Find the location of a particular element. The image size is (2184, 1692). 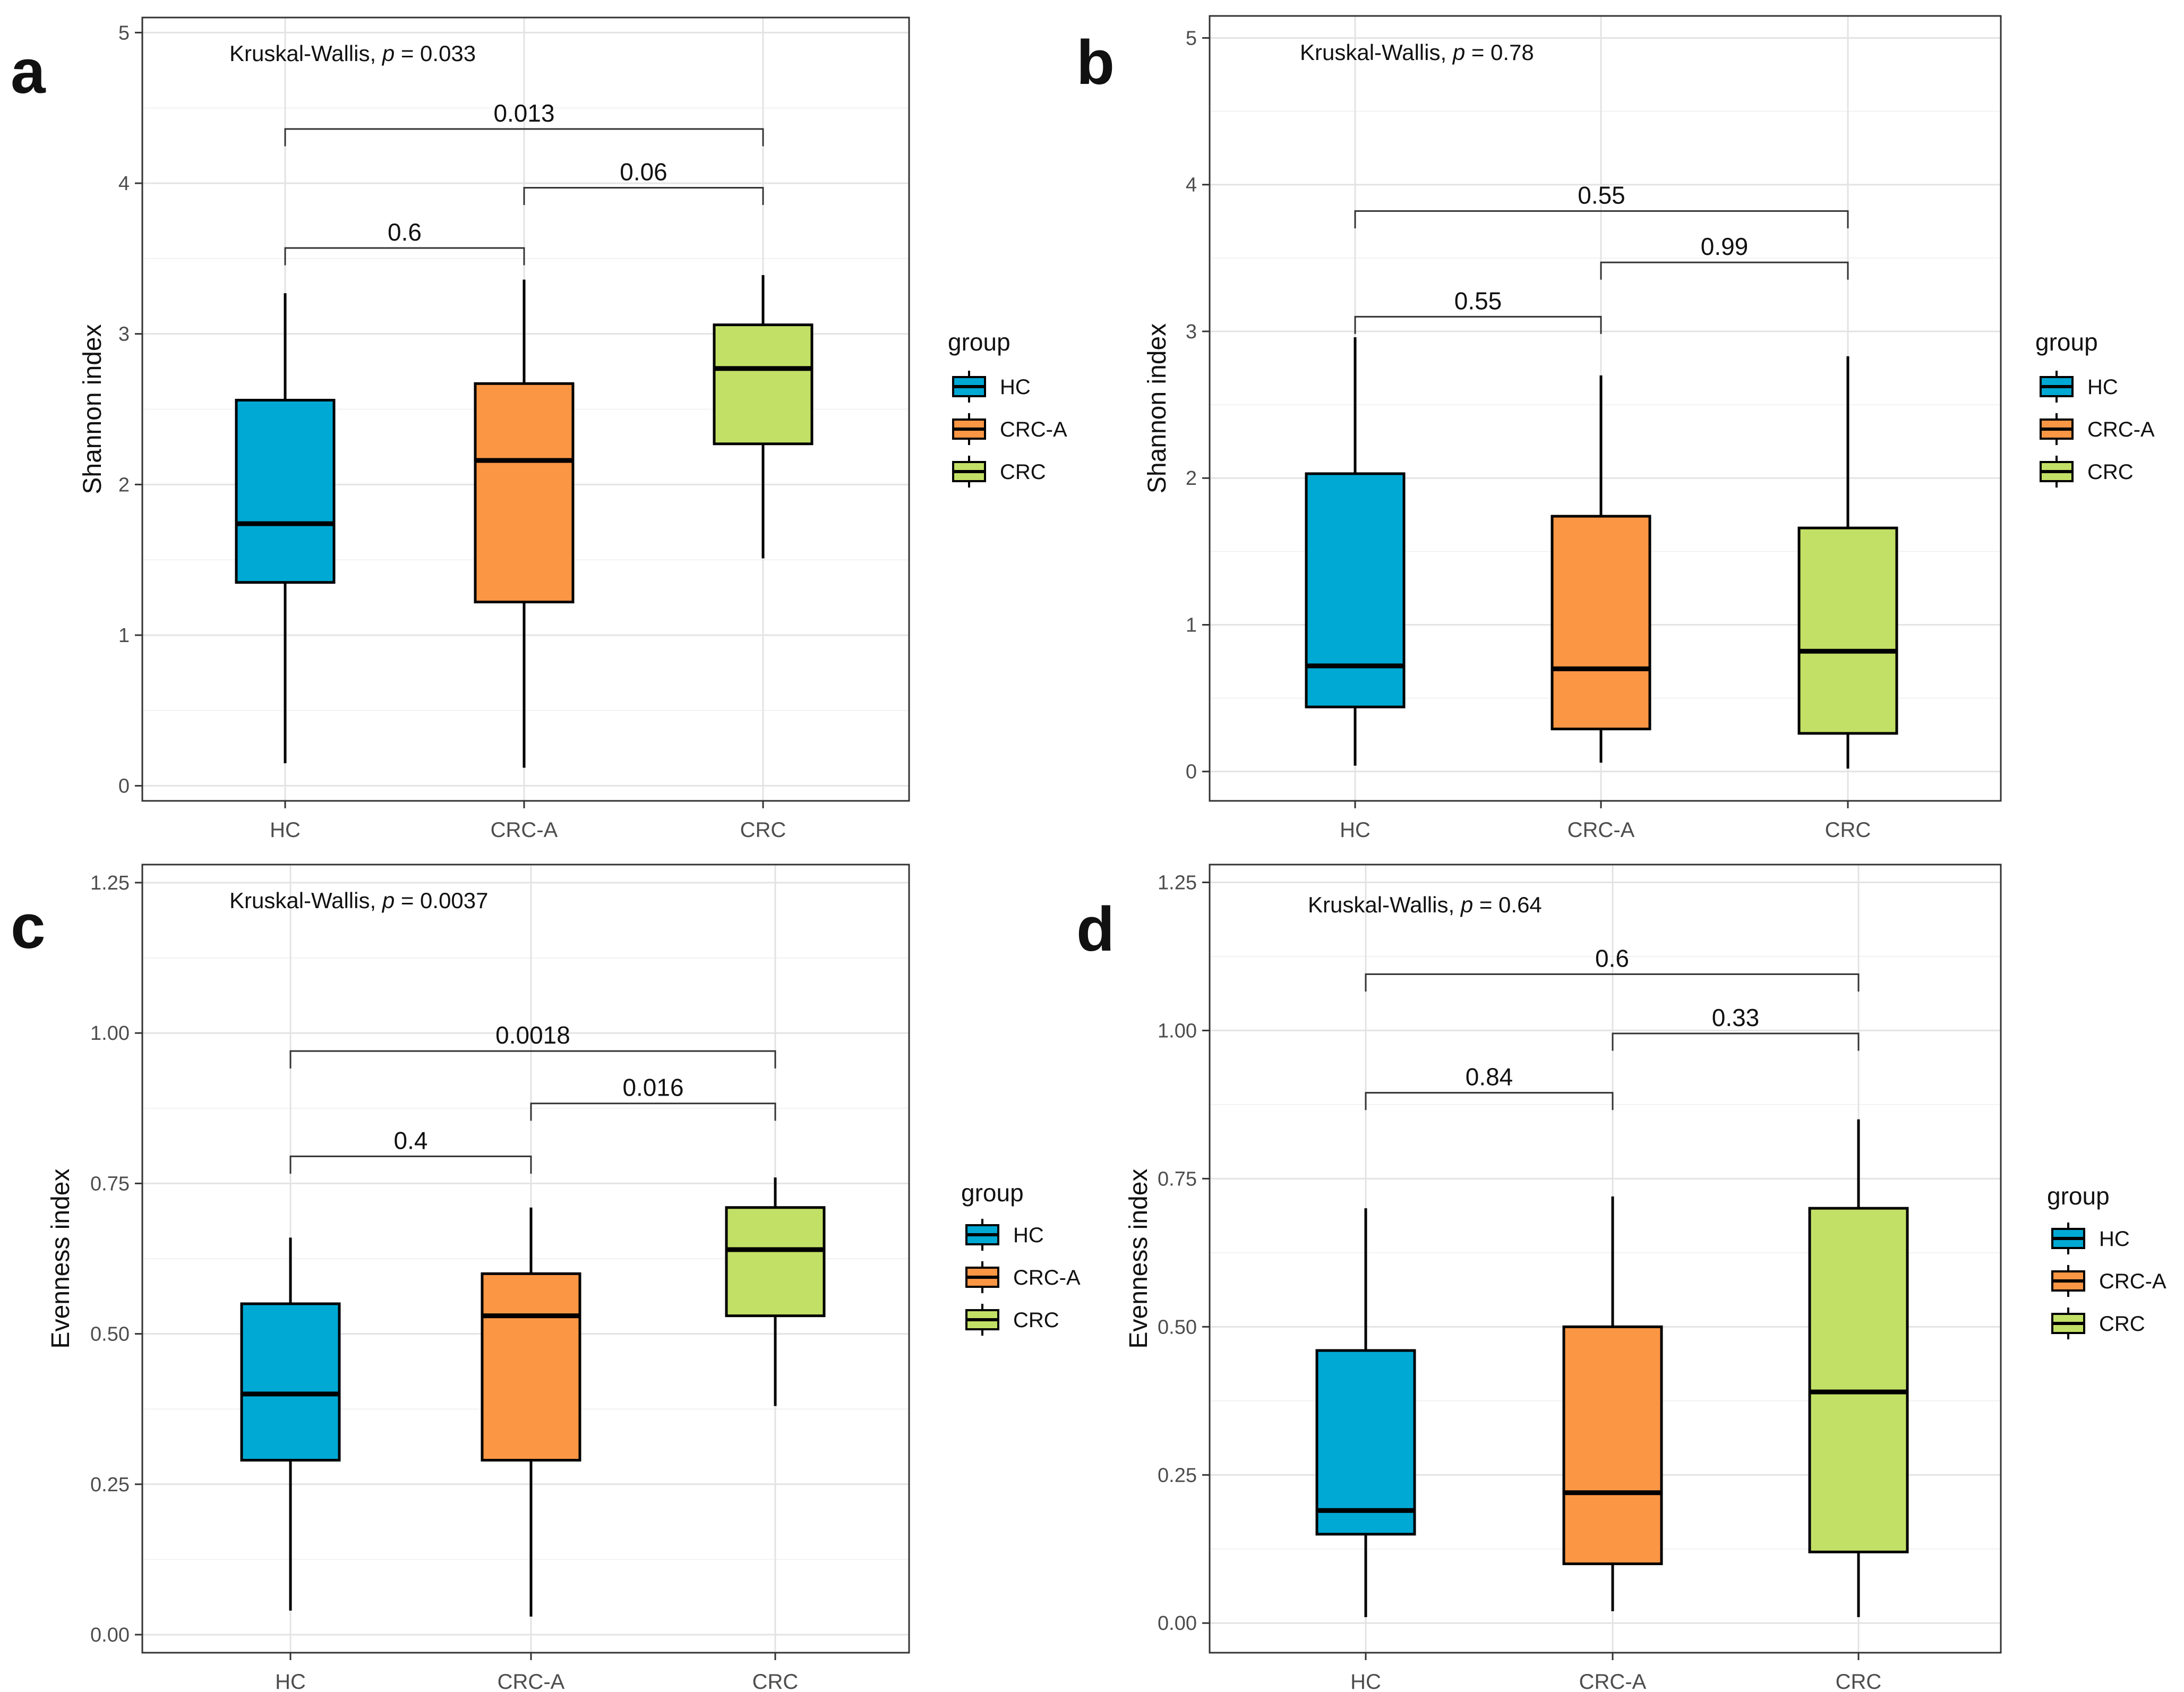

comparison-bracket: 0.55 is located at coordinates (1601, 204).